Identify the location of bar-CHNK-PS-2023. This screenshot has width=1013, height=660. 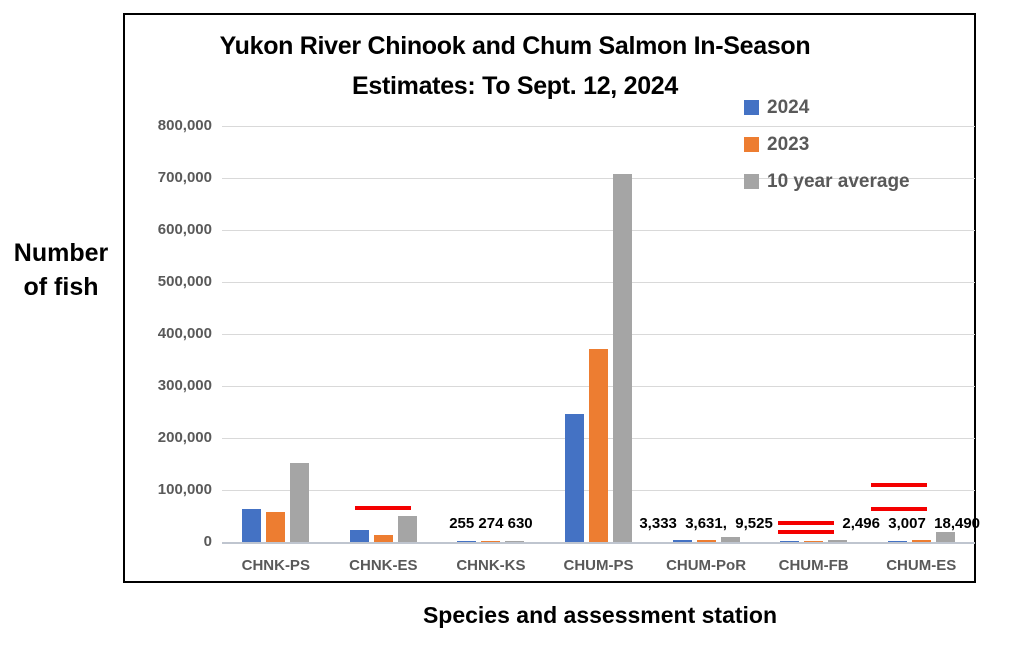
(276, 526).